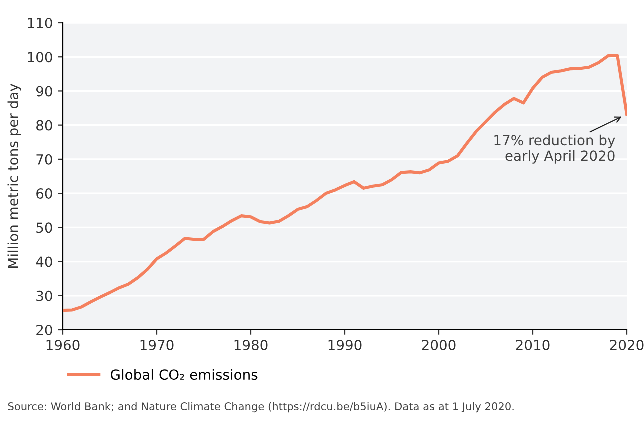 The height and width of the screenshot is (421, 644). I want to click on x-tick-label: 1990, so click(345, 345).